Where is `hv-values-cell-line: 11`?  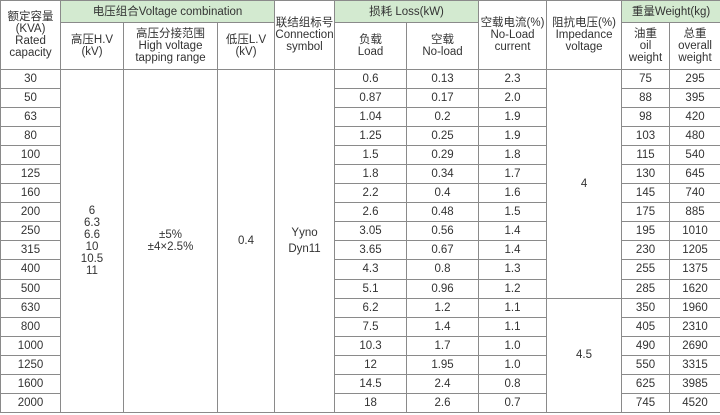 hv-values-cell-line: 11 is located at coordinates (92, 271).